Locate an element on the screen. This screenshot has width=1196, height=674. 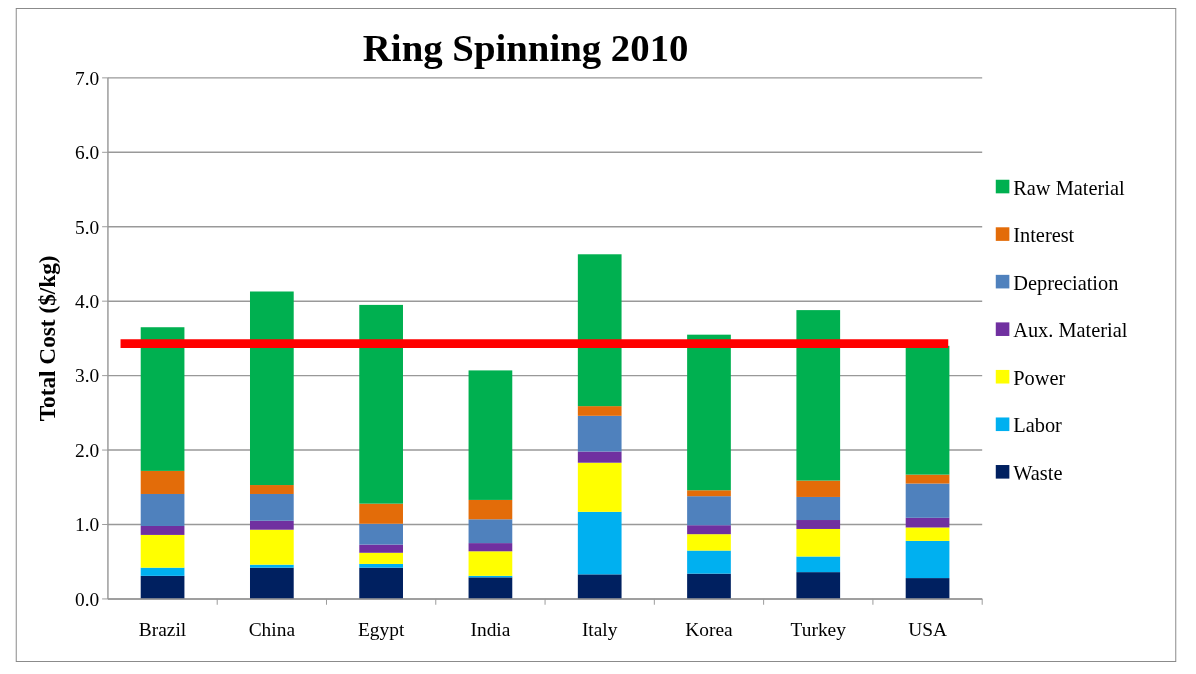
y-tick-label: 0.0 is located at coordinates (87, 599).